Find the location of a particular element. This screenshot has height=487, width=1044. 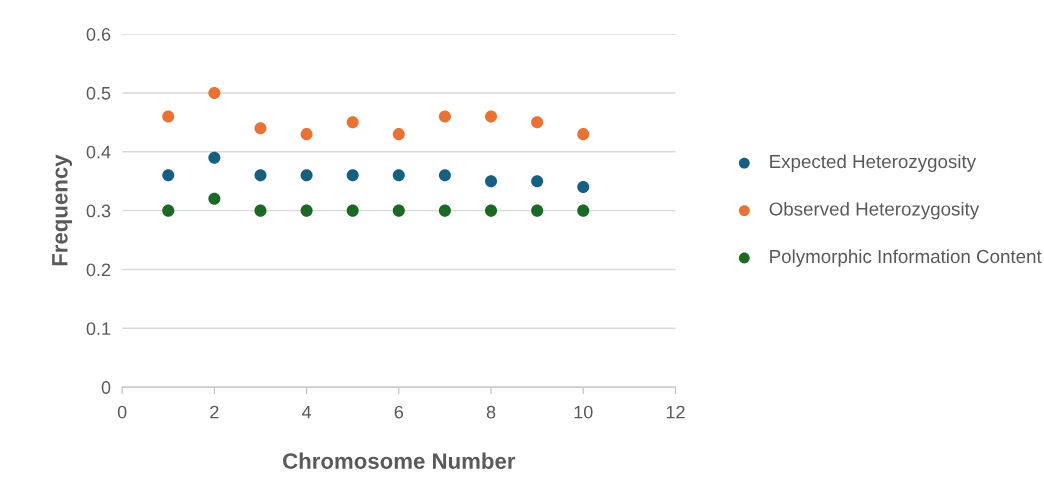

y-tick-label: 0.6 is located at coordinates (98, 34).